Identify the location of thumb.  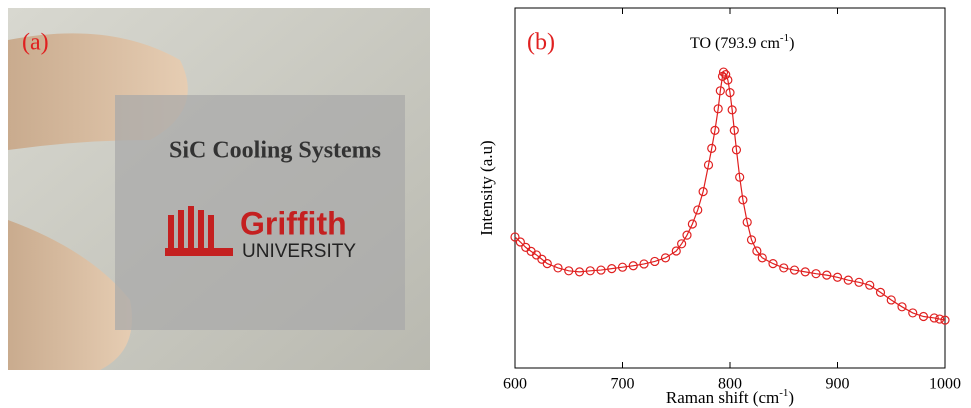
(70, 295).